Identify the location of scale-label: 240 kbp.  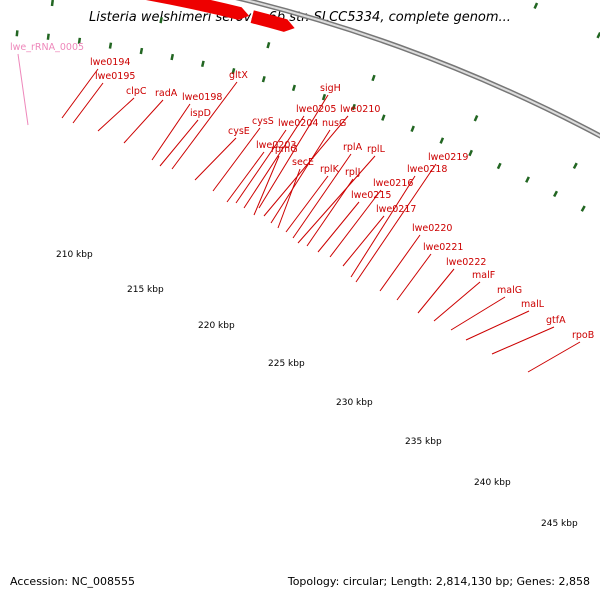
(492, 483).